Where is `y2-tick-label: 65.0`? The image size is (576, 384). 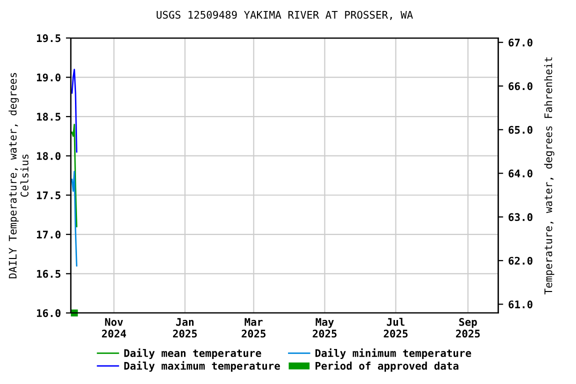
y2-tick-label: 65.0 is located at coordinates (520, 130).